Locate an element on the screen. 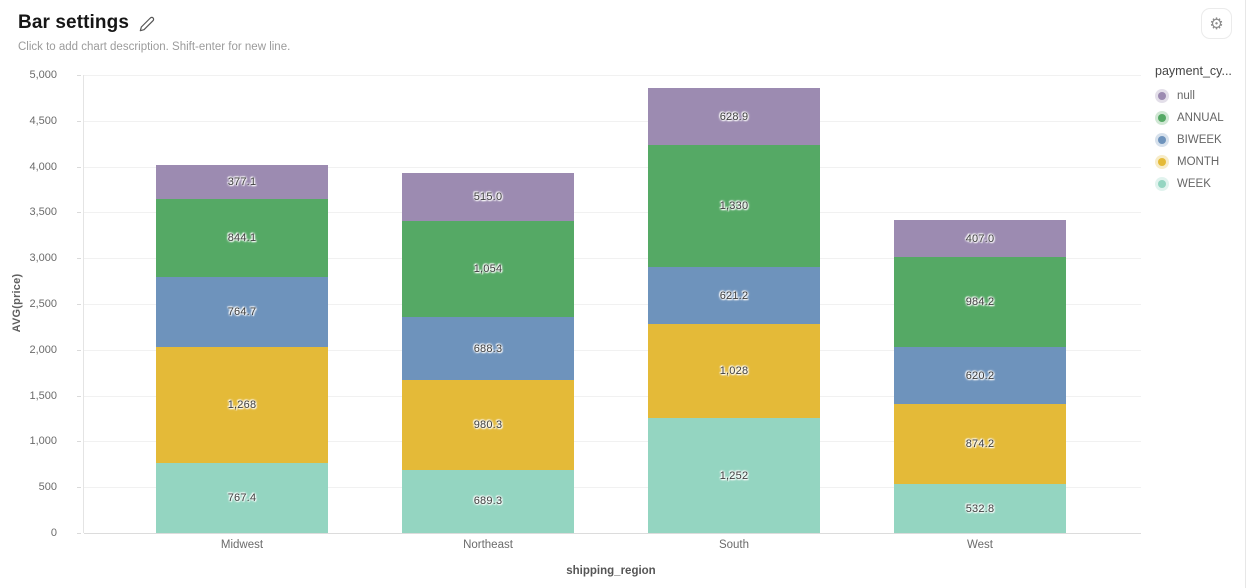 The height and width of the screenshot is (588, 1246). legend: payment_cy... null ANNUAL BIWEEK MONTH WEEK is located at coordinates (1193, 130).